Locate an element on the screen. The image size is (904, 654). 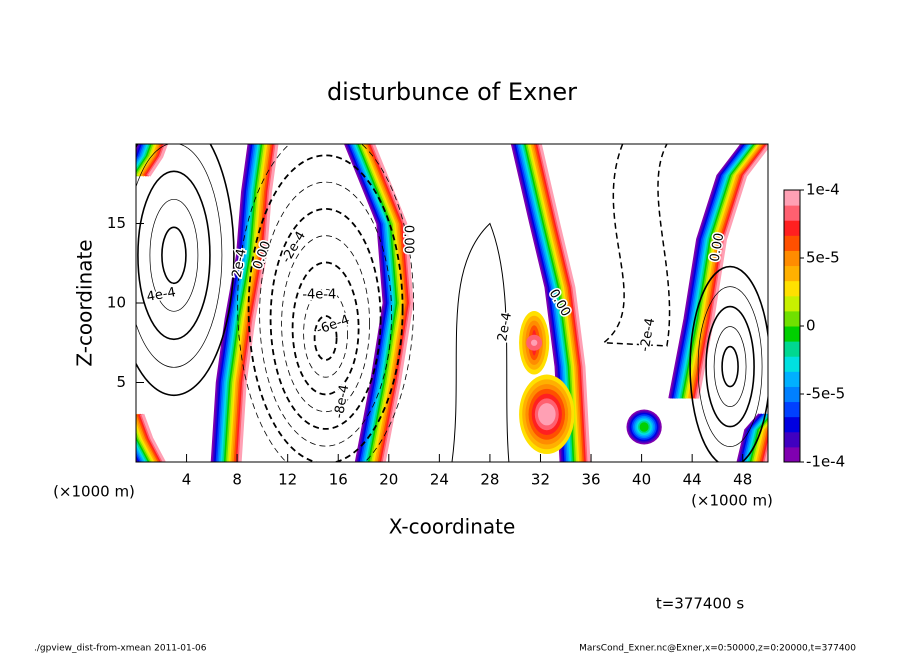
contour-label: 4e-4 is located at coordinates (161, 295).